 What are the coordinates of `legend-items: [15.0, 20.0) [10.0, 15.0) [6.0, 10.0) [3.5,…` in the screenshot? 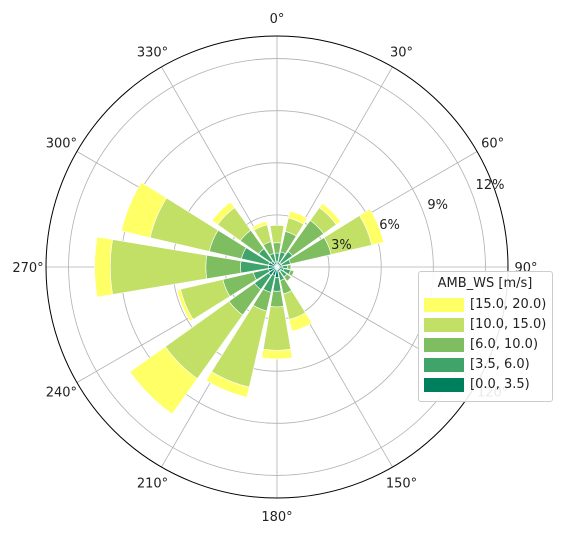 It's located at (485, 344).